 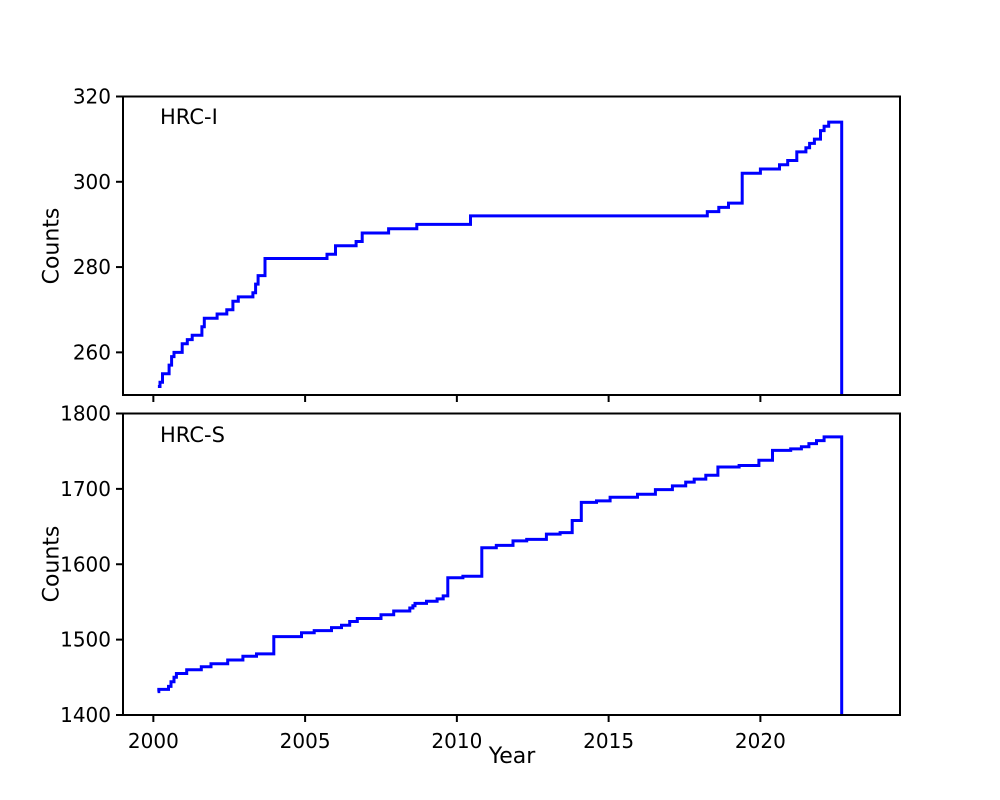 What do you see at coordinates (456, 741) in the screenshot?
I see `x-tick-label: 2010` at bounding box center [456, 741].